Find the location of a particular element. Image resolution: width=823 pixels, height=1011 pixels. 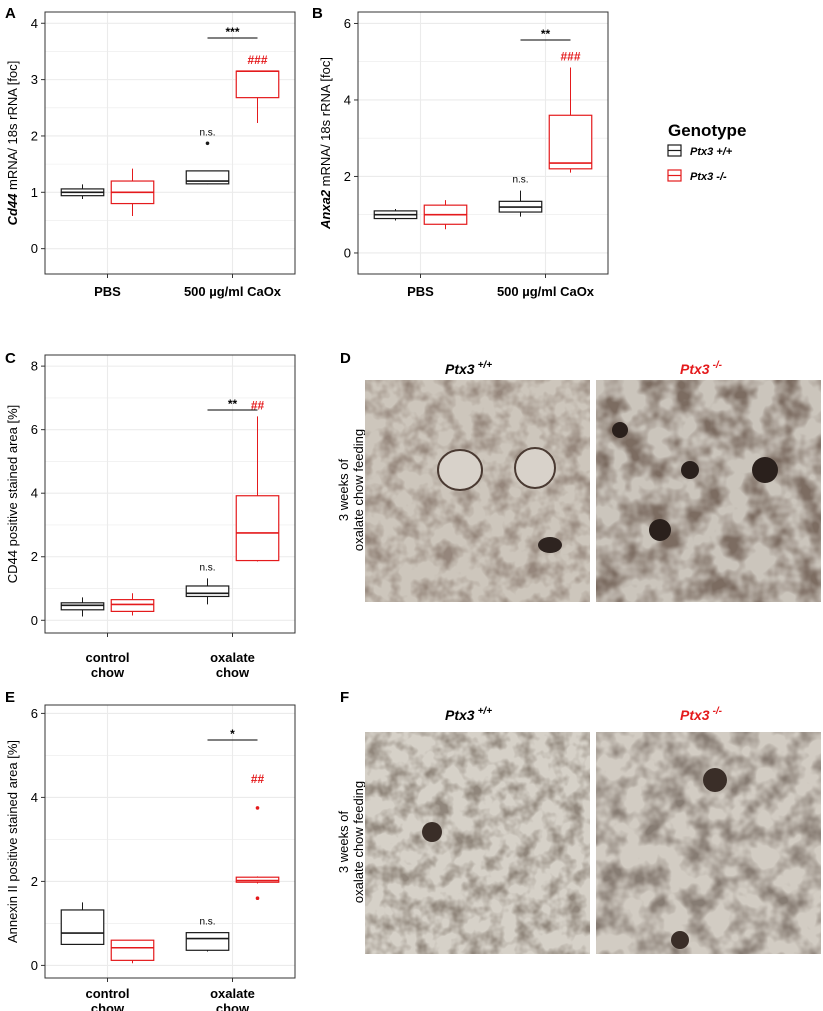

y-axis-label: Anxa2 mRNA/ 18s rRNA [foc] is located at coordinates (325, 143).